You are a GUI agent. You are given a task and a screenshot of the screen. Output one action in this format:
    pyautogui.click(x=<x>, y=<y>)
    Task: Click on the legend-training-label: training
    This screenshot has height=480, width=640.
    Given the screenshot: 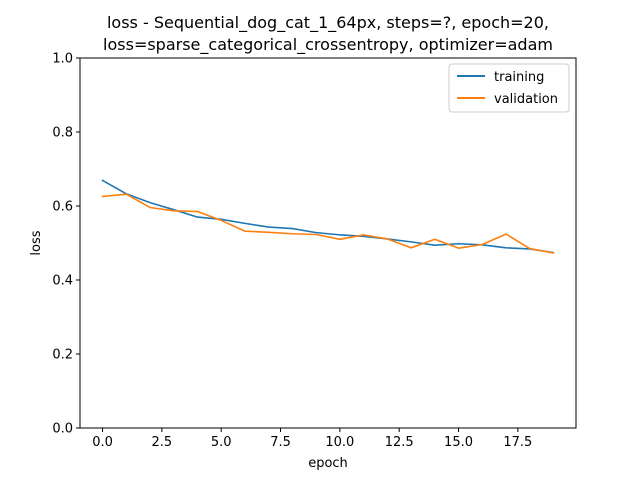 What is the action you would take?
    pyautogui.click(x=519, y=77)
    